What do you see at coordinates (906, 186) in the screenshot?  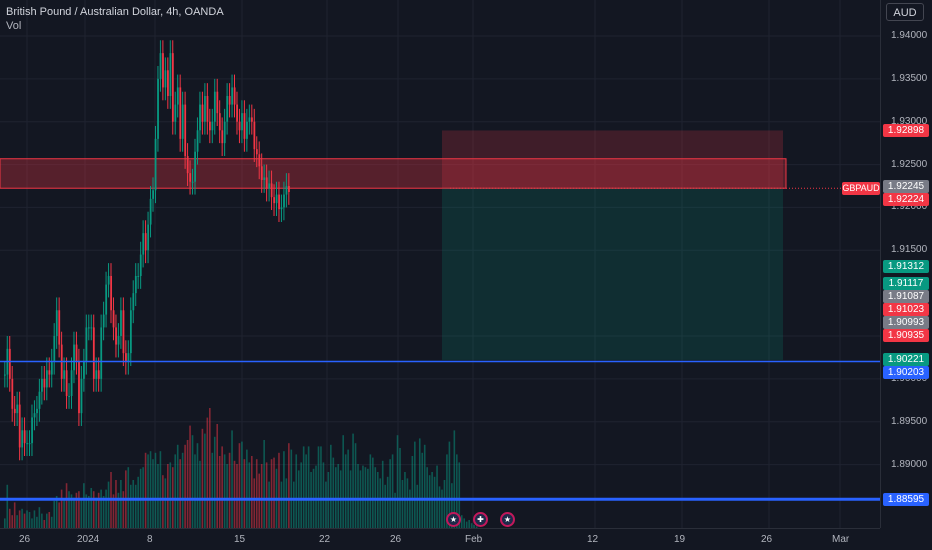 I see `price-tag: 1.92245` at bounding box center [906, 186].